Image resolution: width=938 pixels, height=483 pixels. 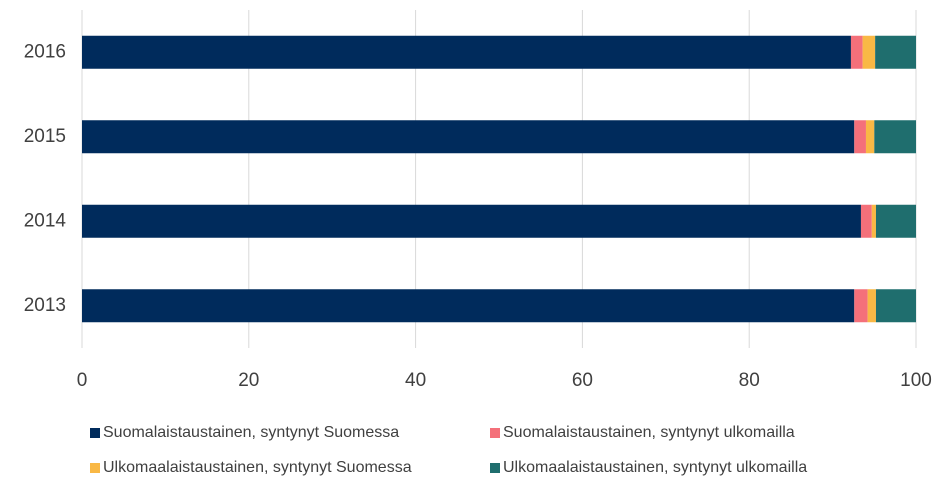 What do you see at coordinates (916, 380) in the screenshot?
I see `x-tick-label: 100` at bounding box center [916, 380].